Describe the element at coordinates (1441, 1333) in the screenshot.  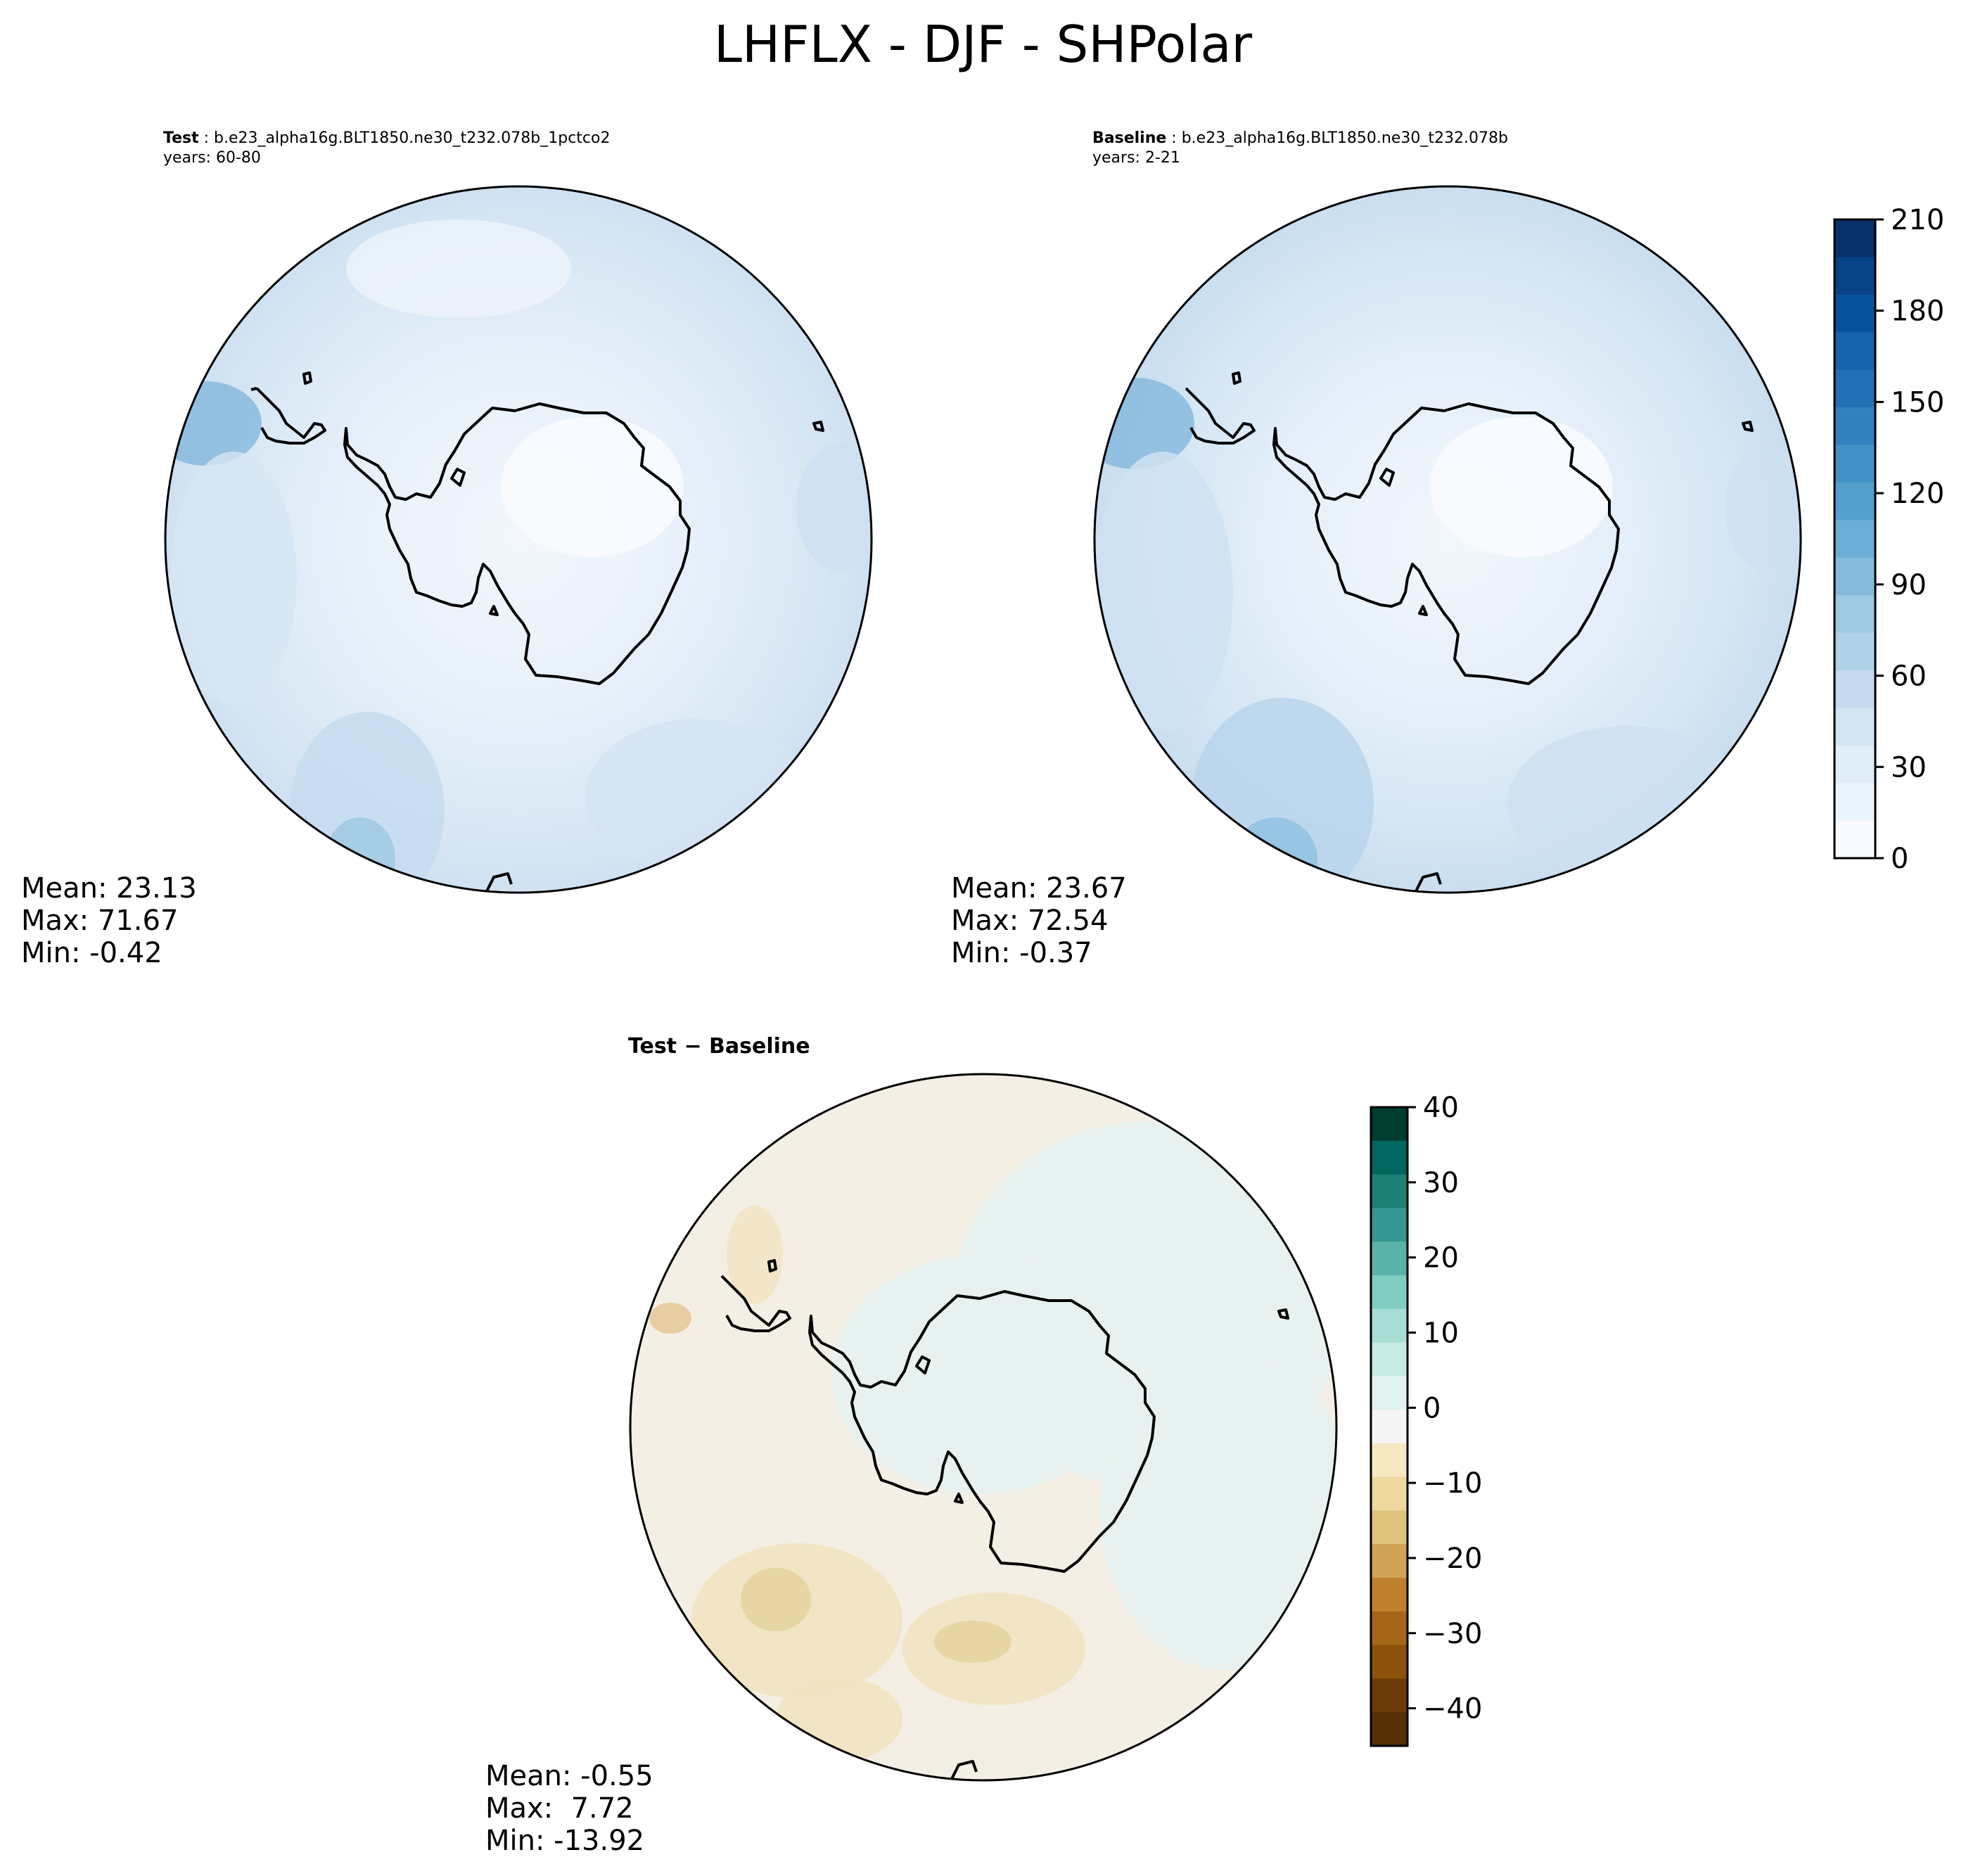
I see `difference-colorbar-tick-label: 10` at that location.